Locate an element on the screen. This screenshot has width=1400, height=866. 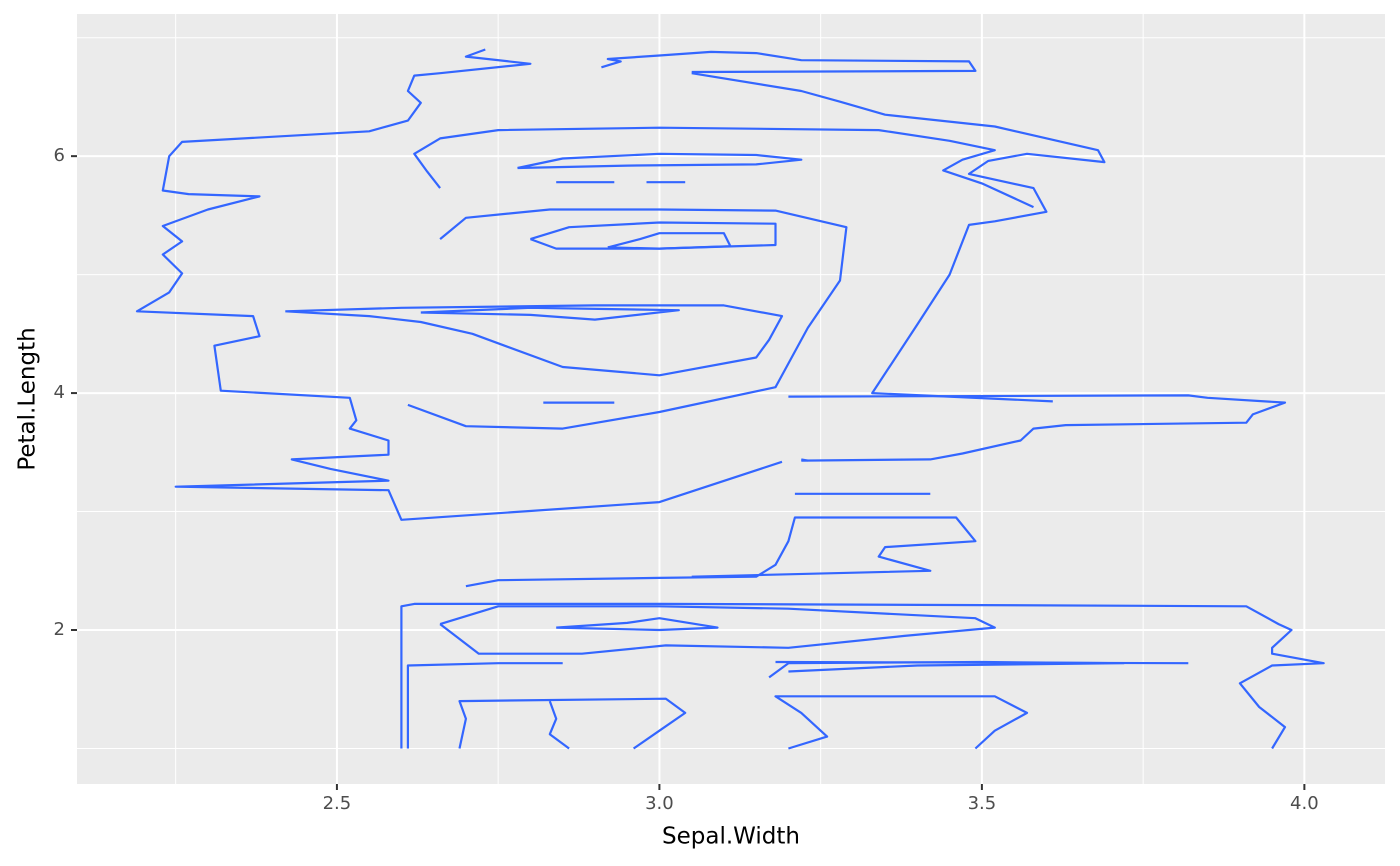
y-tick-label: 2 is located at coordinates (59, 629).